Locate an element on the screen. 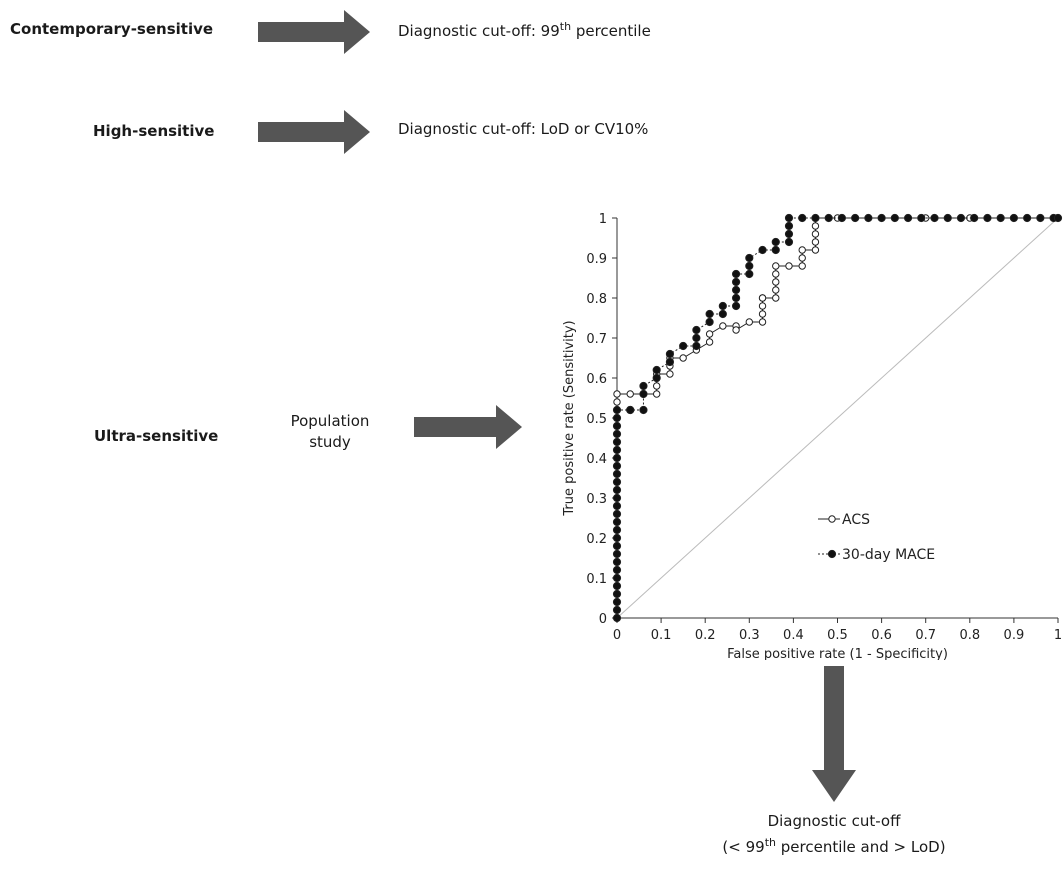  y-tick-label: 0.9 is located at coordinates (596, 259).